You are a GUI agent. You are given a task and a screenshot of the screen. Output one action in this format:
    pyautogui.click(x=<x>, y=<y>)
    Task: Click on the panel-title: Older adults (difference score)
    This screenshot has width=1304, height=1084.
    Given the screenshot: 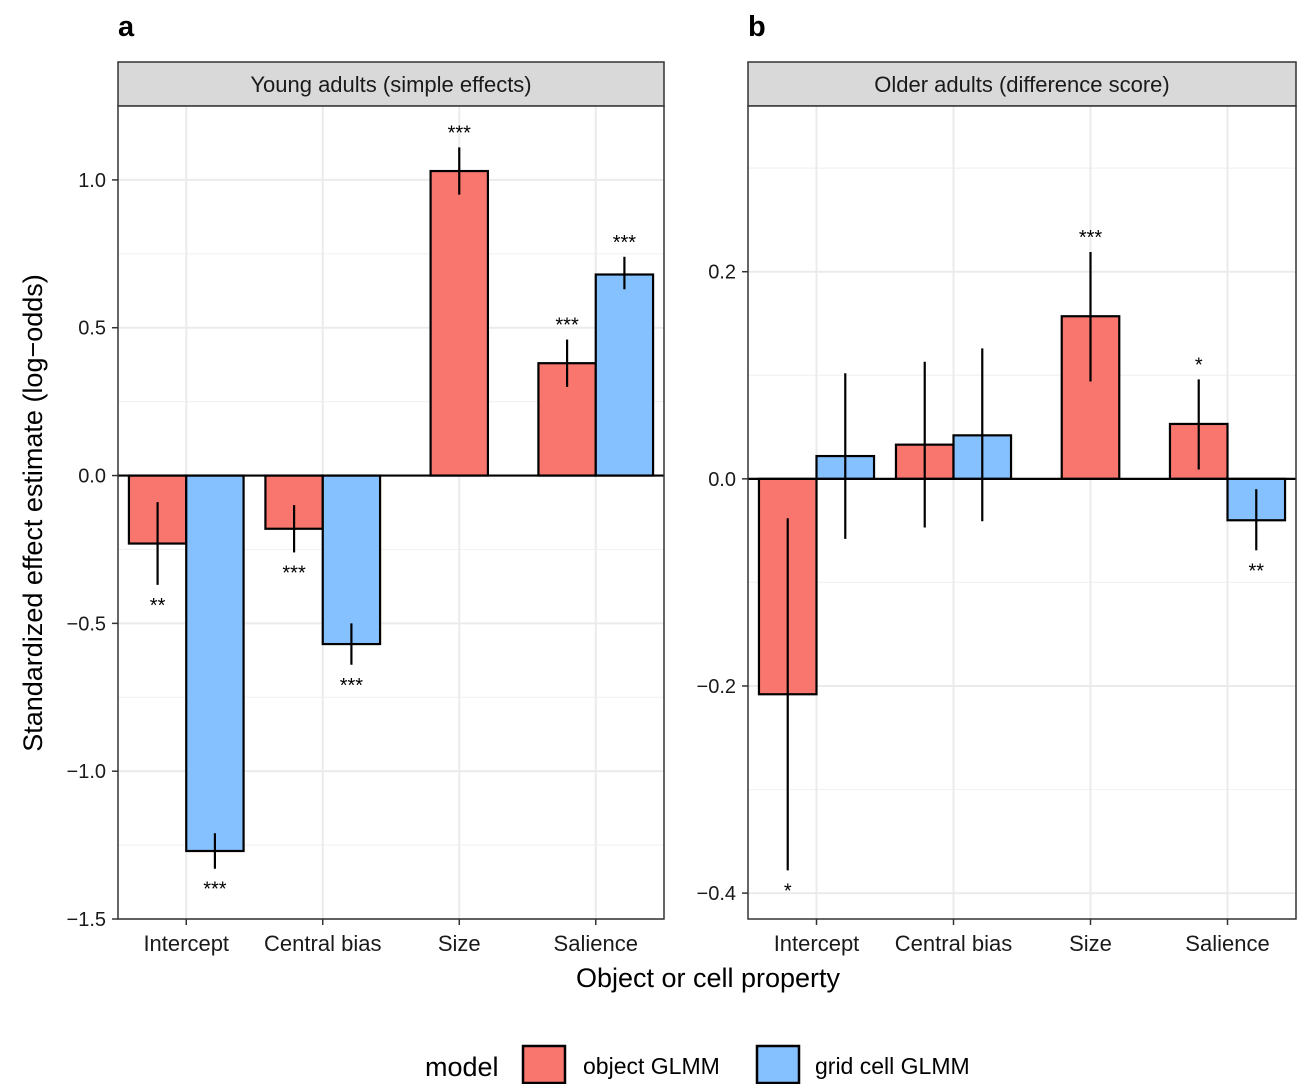 What is the action you would take?
    pyautogui.click(x=1022, y=84)
    